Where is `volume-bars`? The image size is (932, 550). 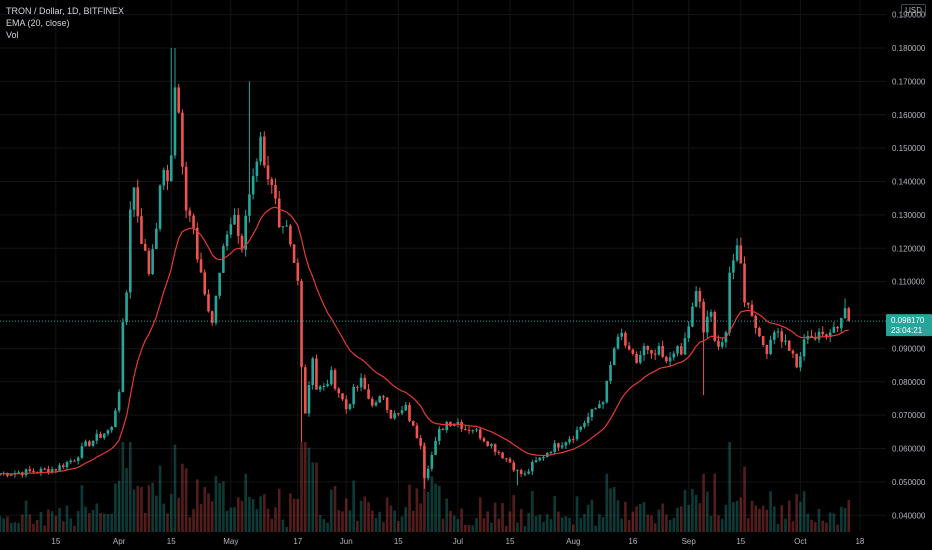 volume-bars is located at coordinates (425, 487).